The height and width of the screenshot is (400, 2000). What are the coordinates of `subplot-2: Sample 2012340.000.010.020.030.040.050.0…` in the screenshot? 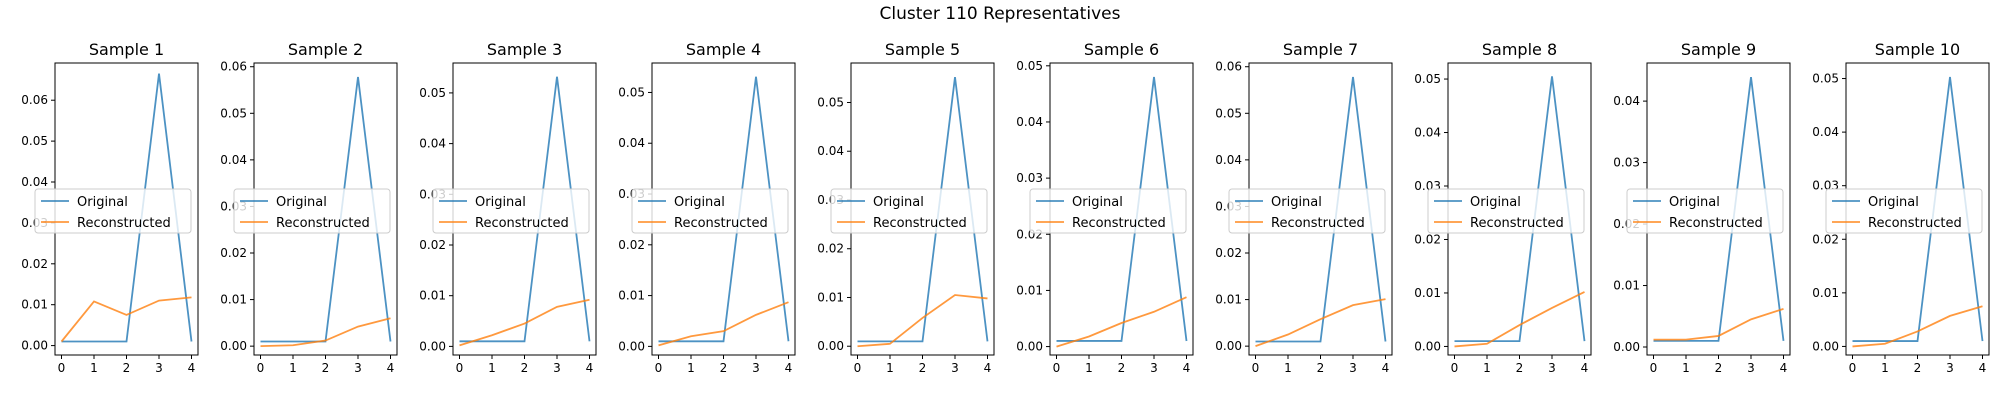 It's located at (309, 207).